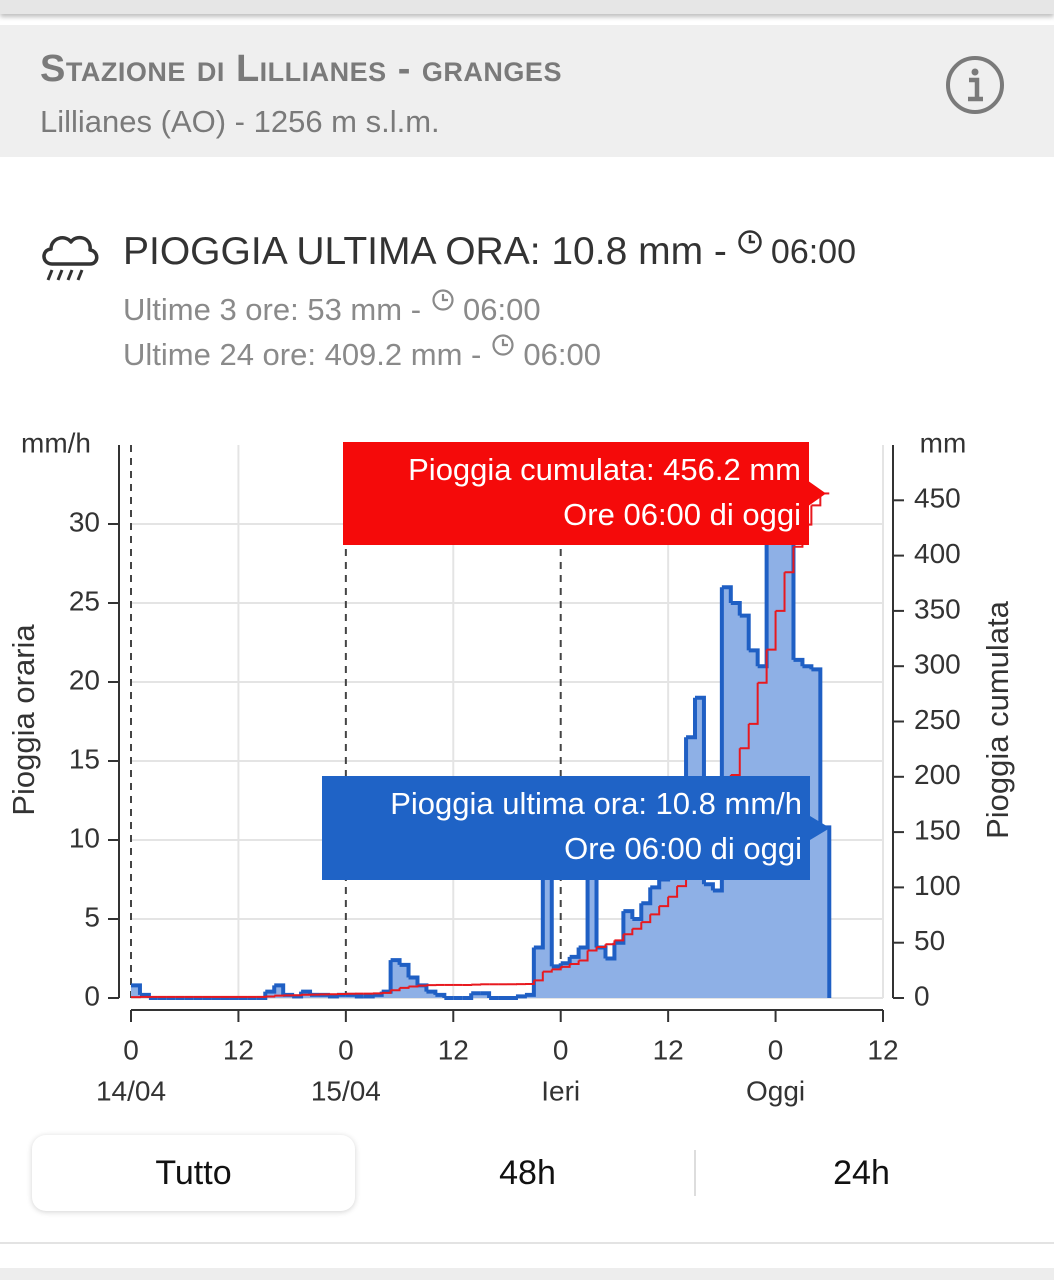 This screenshot has height=1280, width=1054. Describe the element at coordinates (92, 916) in the screenshot. I see `y-tick-label: 5` at that location.